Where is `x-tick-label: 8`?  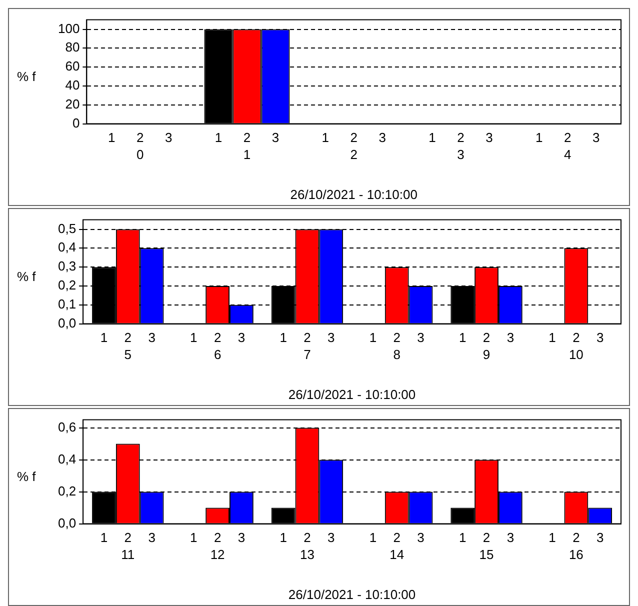
x-tick-label: 8 is located at coordinates (396, 354).